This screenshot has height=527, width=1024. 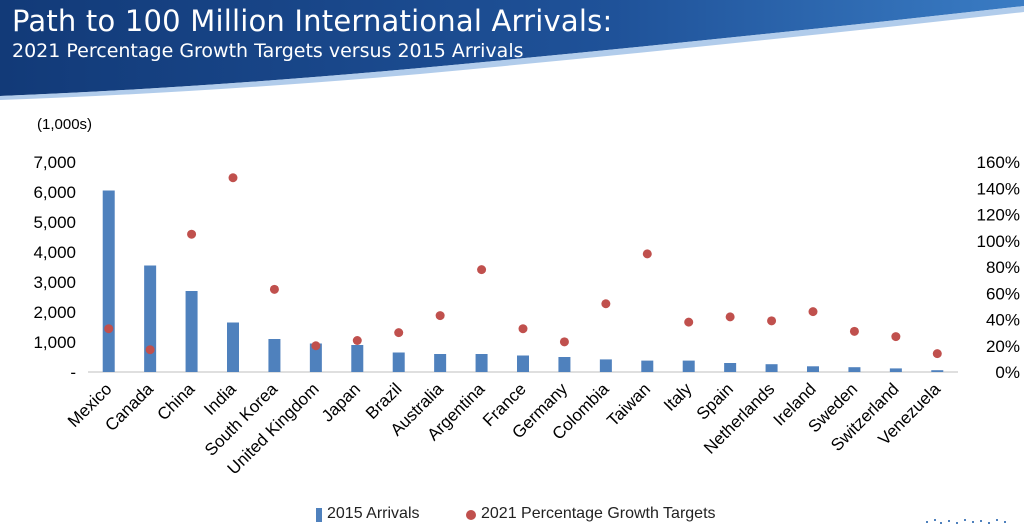 I want to click on dot-india, so click(x=233, y=178).